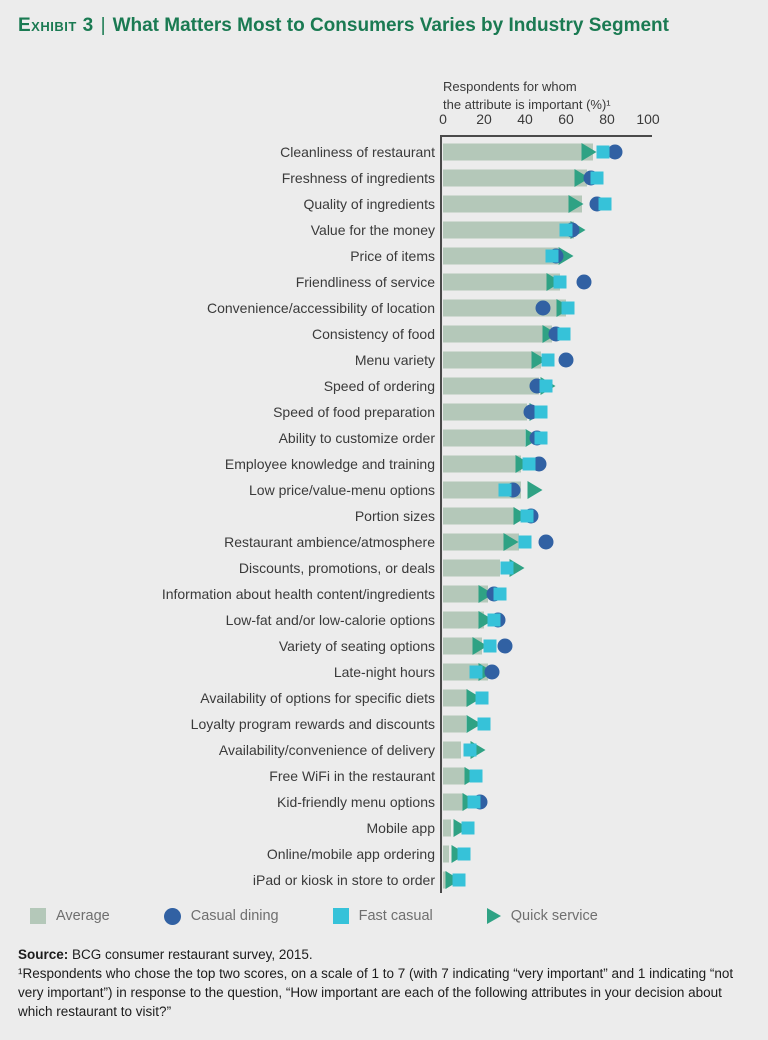 Image resolution: width=768 pixels, height=1040 pixels. Describe the element at coordinates (493, 916) in the screenshot. I see `quick-service-swatch-icon` at that location.